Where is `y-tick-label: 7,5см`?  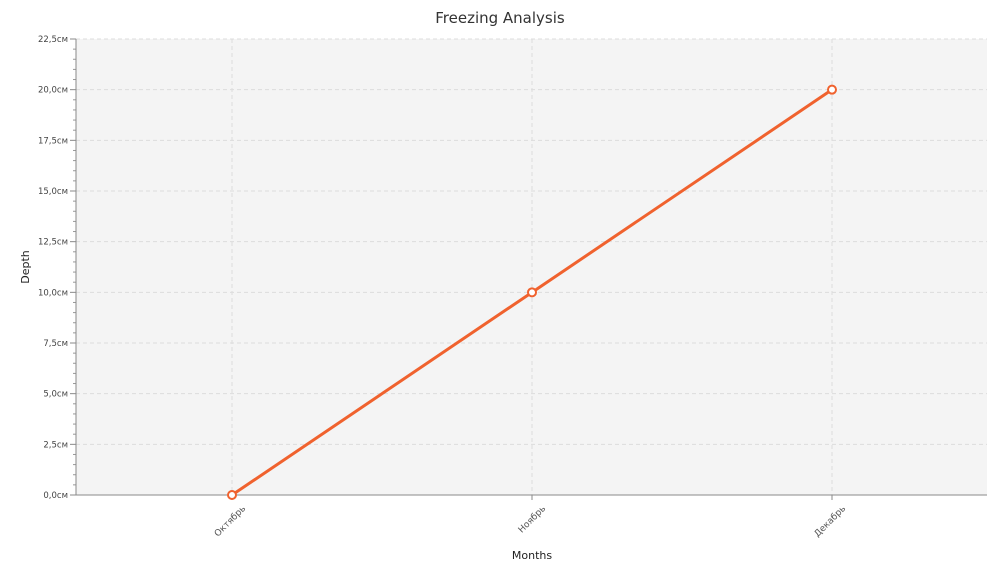
y-tick-label: 7,5см is located at coordinates (55, 344).